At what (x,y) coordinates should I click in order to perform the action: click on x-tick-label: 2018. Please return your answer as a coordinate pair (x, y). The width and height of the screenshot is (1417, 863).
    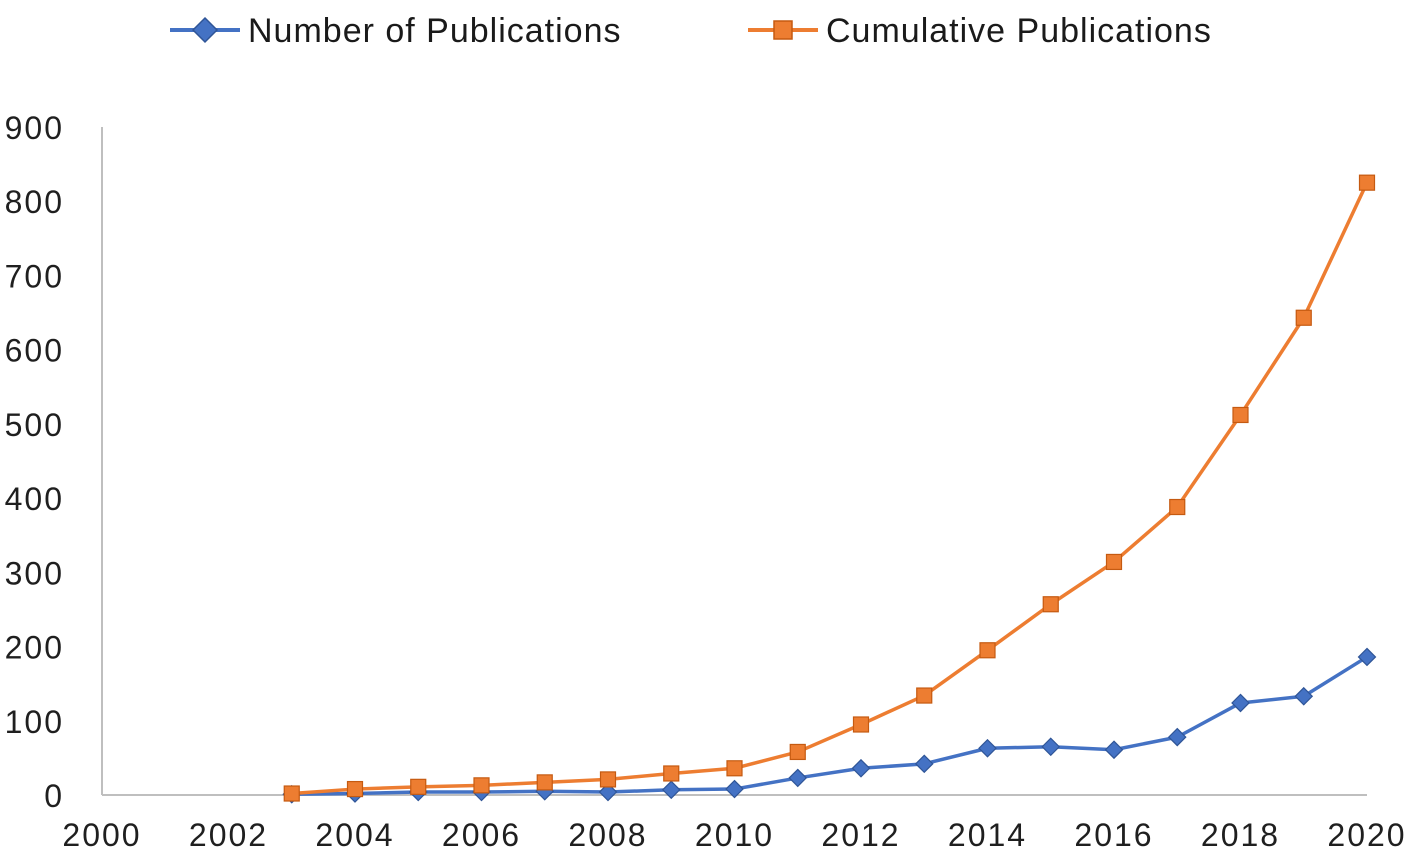
    Looking at the image, I should click on (1240, 835).